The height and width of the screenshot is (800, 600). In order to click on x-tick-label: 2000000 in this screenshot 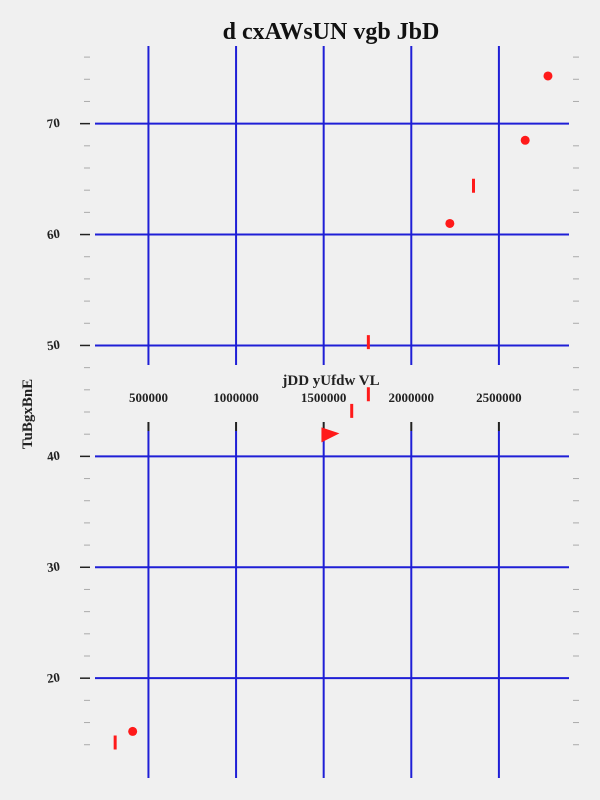, I will do `click(412, 397)`.